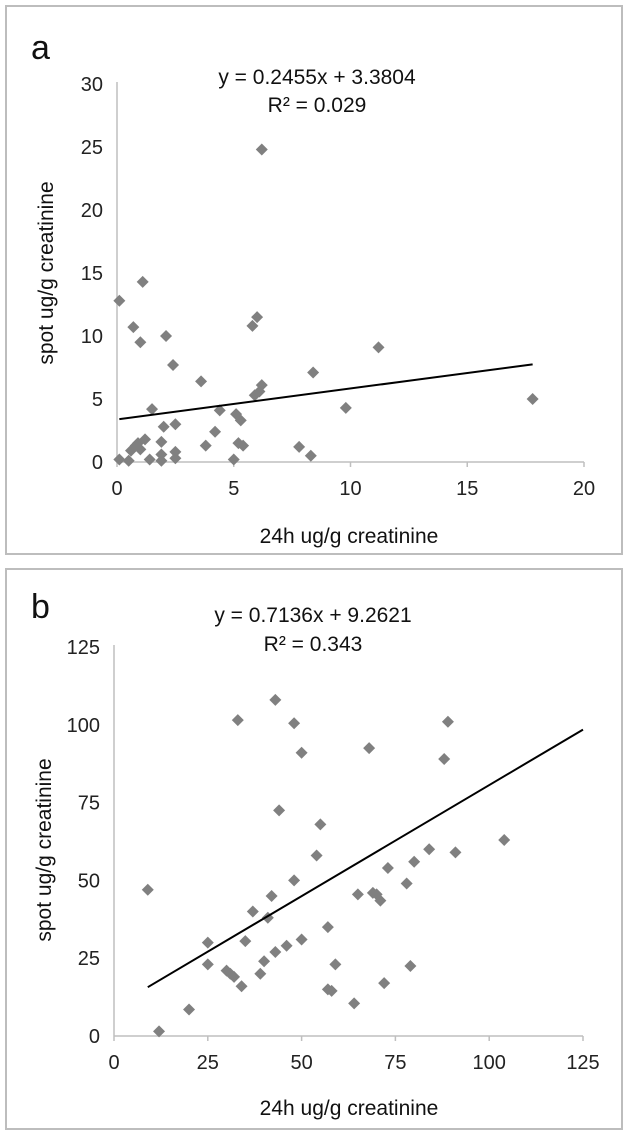 This screenshot has height=1139, width=630. Describe the element at coordinates (116, 489) in the screenshot. I see `x-tick-label: 0` at that location.